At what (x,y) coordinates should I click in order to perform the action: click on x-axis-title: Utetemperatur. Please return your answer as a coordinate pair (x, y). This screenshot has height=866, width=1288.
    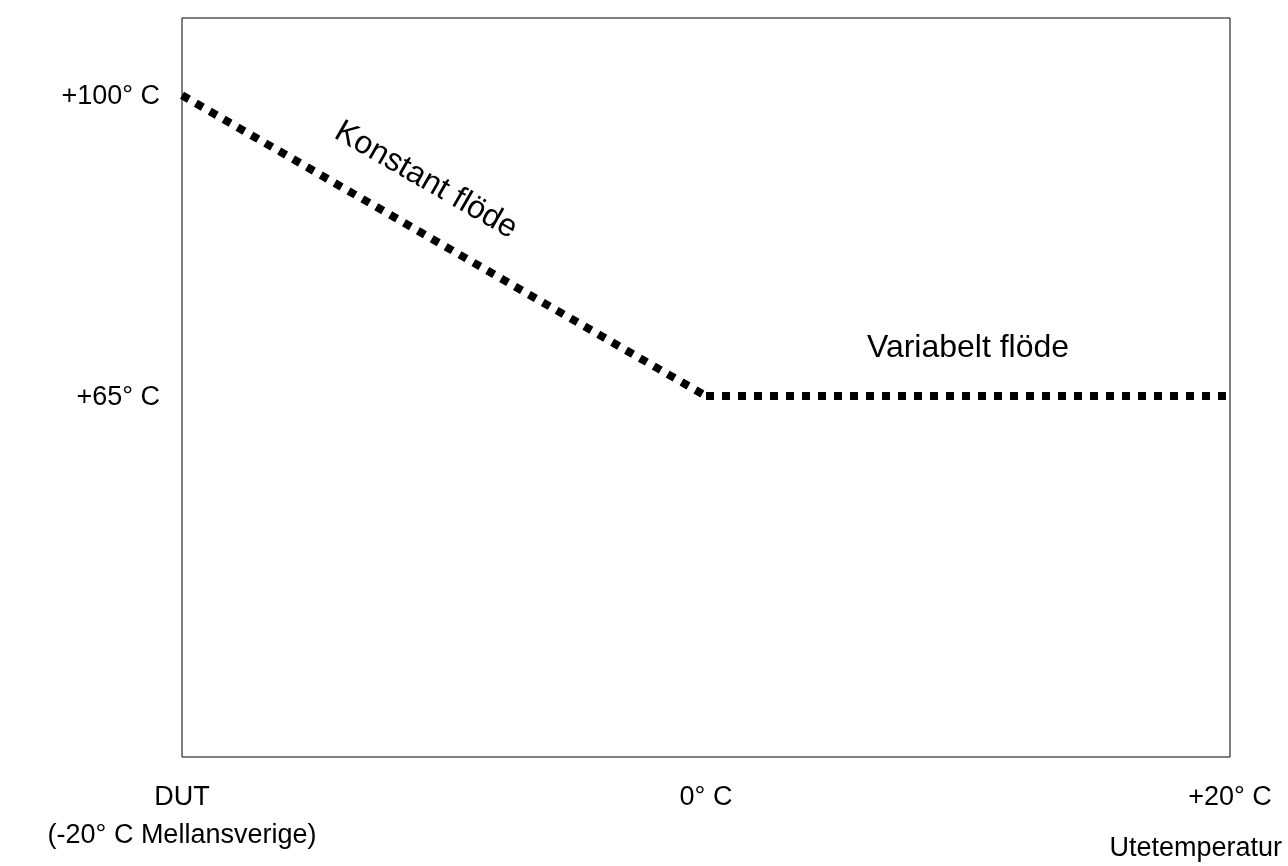
    Looking at the image, I should click on (1196, 846).